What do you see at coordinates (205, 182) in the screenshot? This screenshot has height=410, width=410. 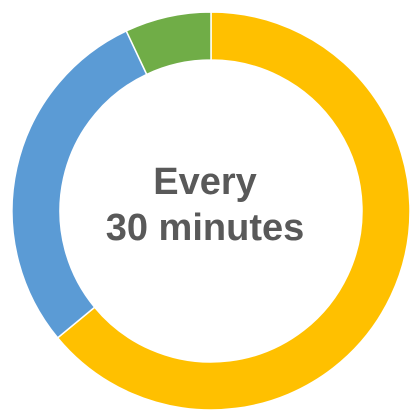 I see `center-label-line-1: Every` at bounding box center [205, 182].